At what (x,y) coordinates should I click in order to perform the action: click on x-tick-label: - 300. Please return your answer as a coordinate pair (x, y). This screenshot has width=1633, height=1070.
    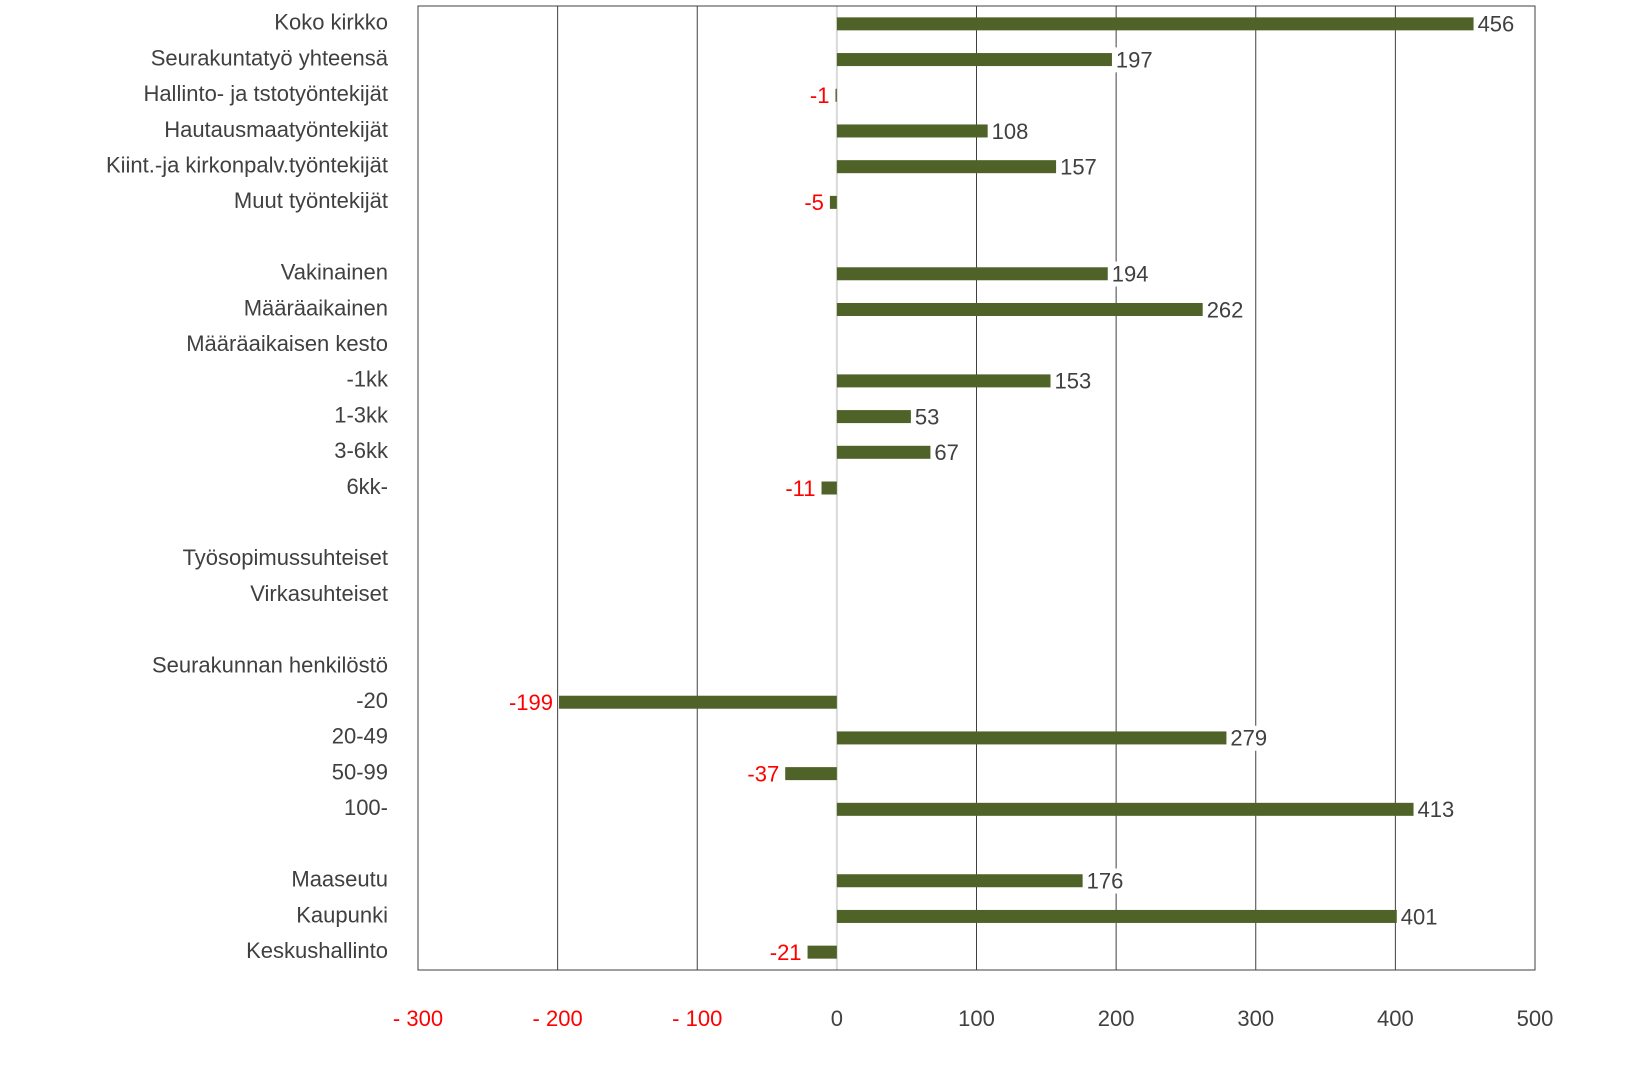
    Looking at the image, I should click on (418, 1018).